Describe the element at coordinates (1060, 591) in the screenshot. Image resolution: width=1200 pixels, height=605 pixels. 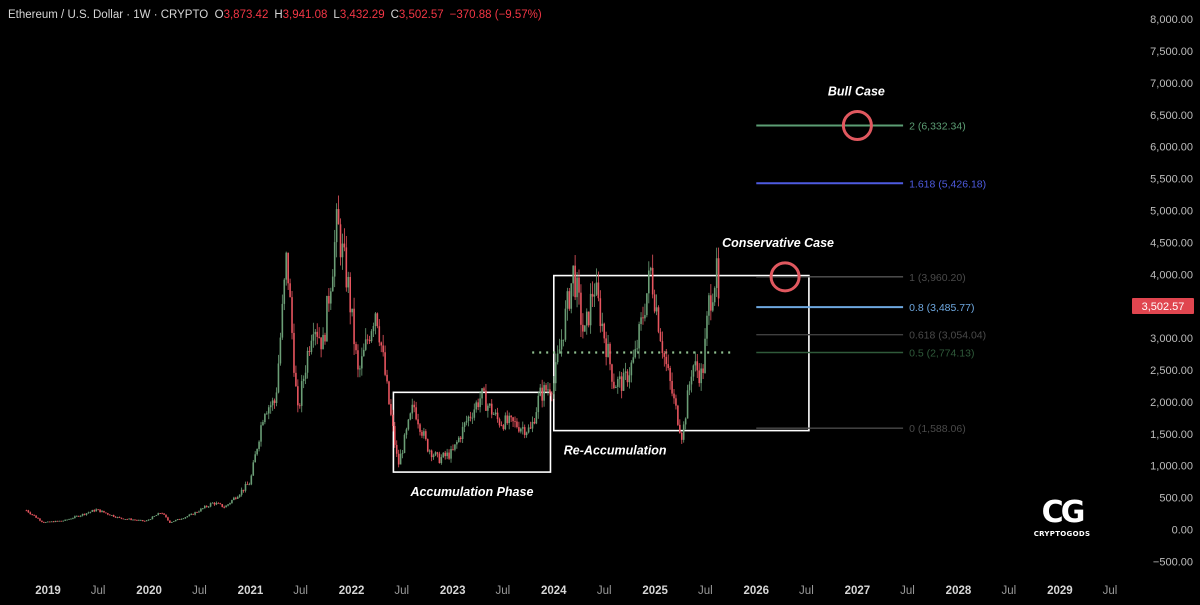
I see `x-tick-label: 2029` at that location.